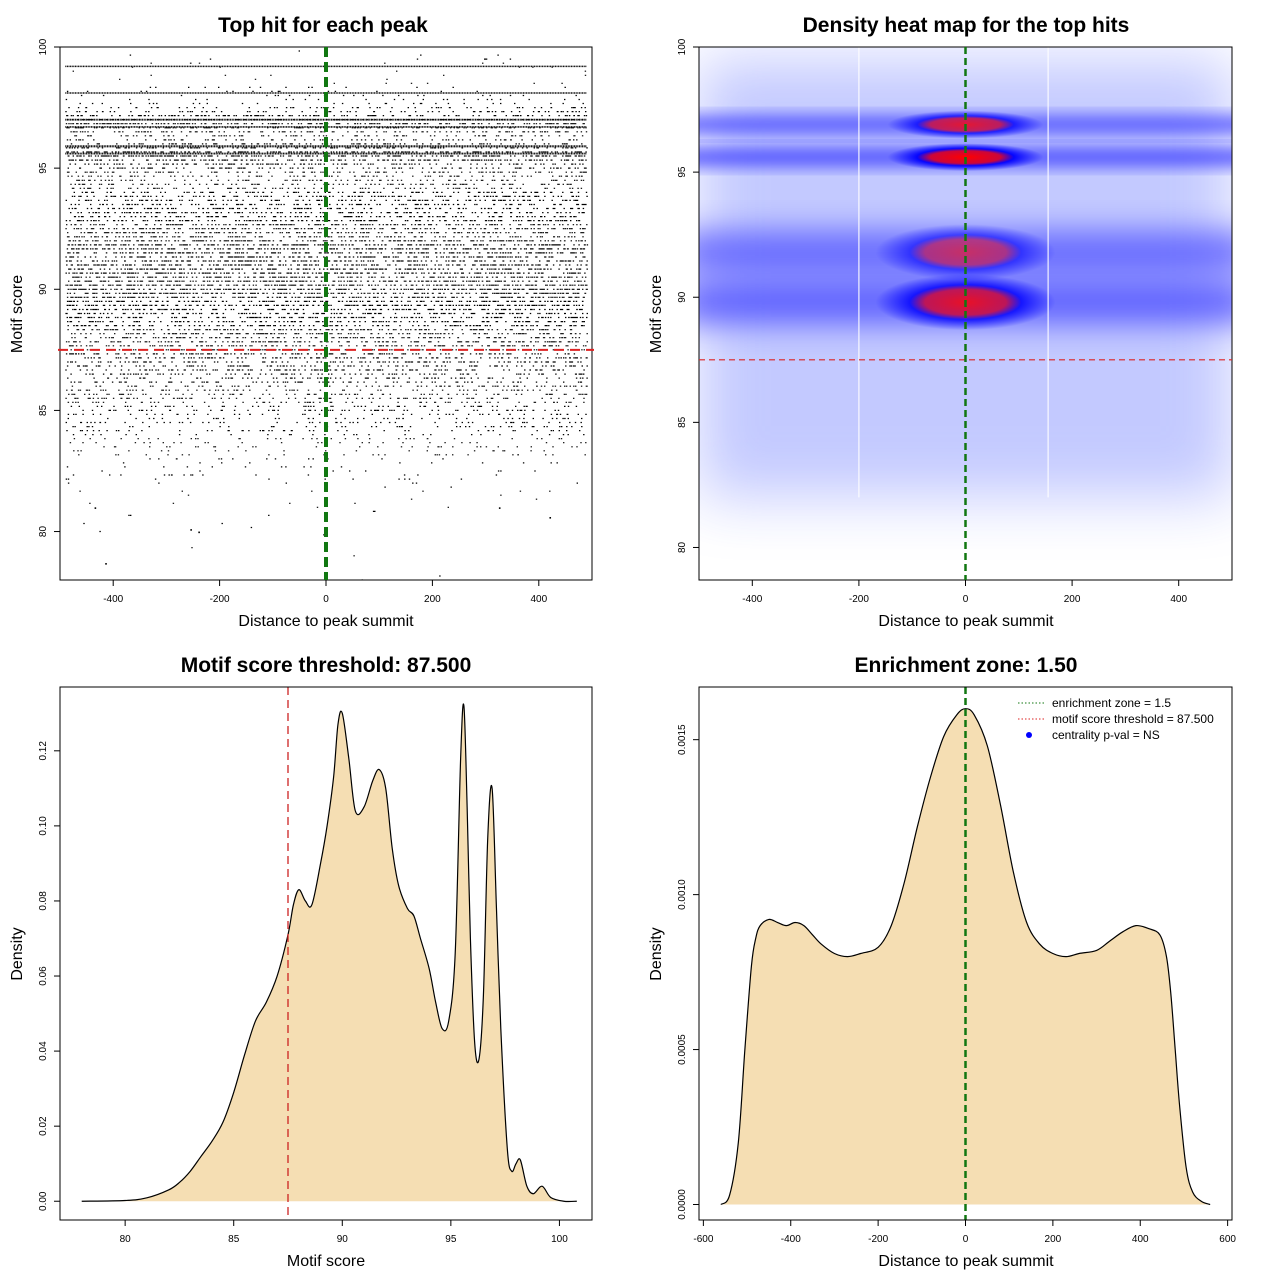 This screenshot has width=1280, height=1280. I want to click on x-tick-label: 100, so click(559, 1239).